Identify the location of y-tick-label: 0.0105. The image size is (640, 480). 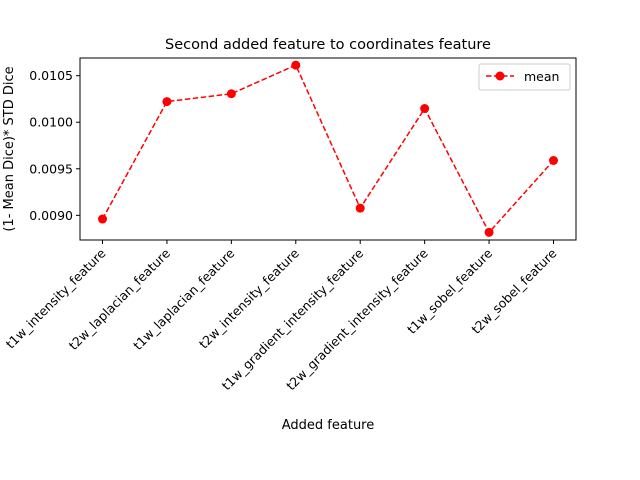
(51, 75).